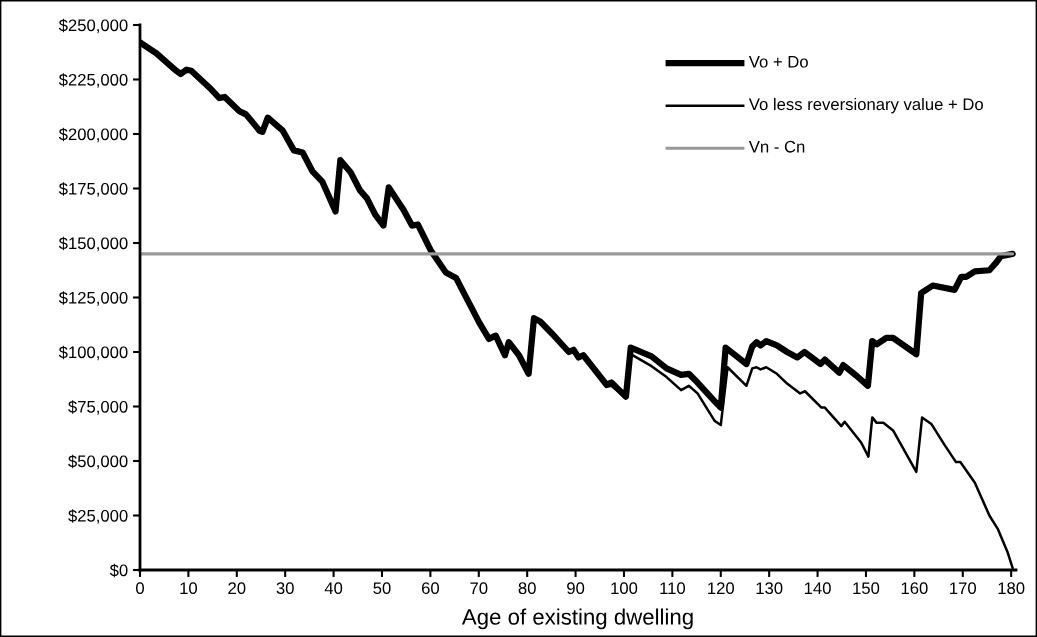 This screenshot has width=1037, height=637. I want to click on x-tick-label: 150, so click(866, 588).